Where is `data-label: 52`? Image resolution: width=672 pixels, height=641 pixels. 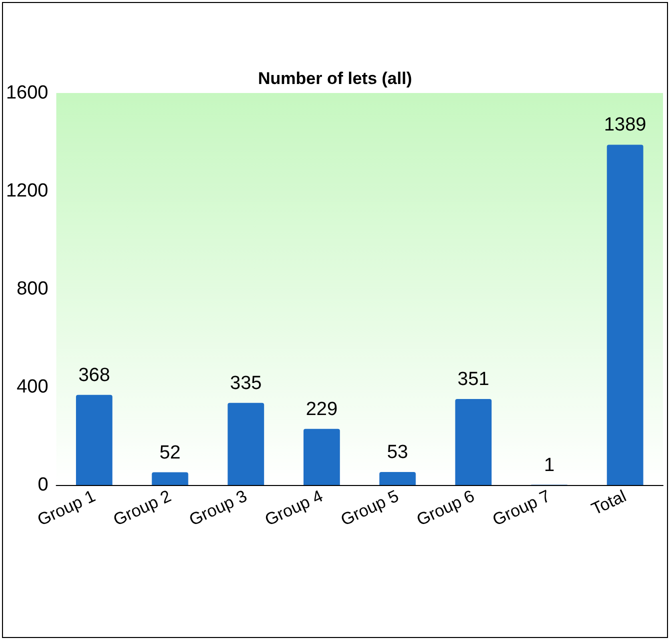 data-label: 52 is located at coordinates (170, 453).